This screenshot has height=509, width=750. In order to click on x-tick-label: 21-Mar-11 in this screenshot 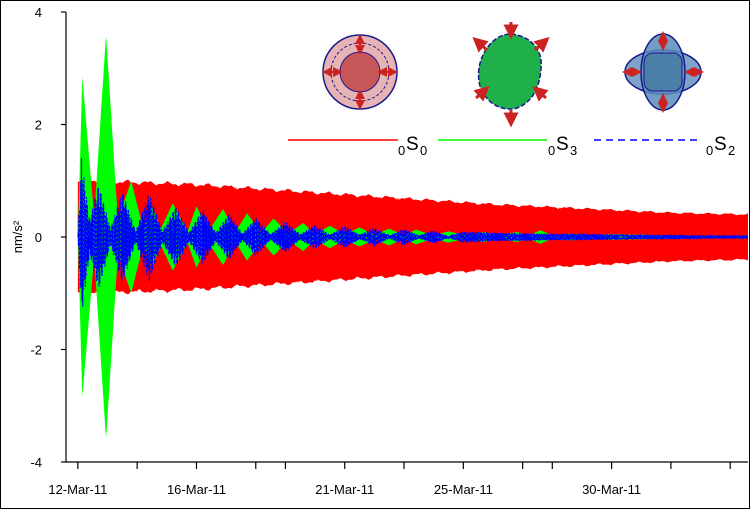, I will do `click(344, 489)`.